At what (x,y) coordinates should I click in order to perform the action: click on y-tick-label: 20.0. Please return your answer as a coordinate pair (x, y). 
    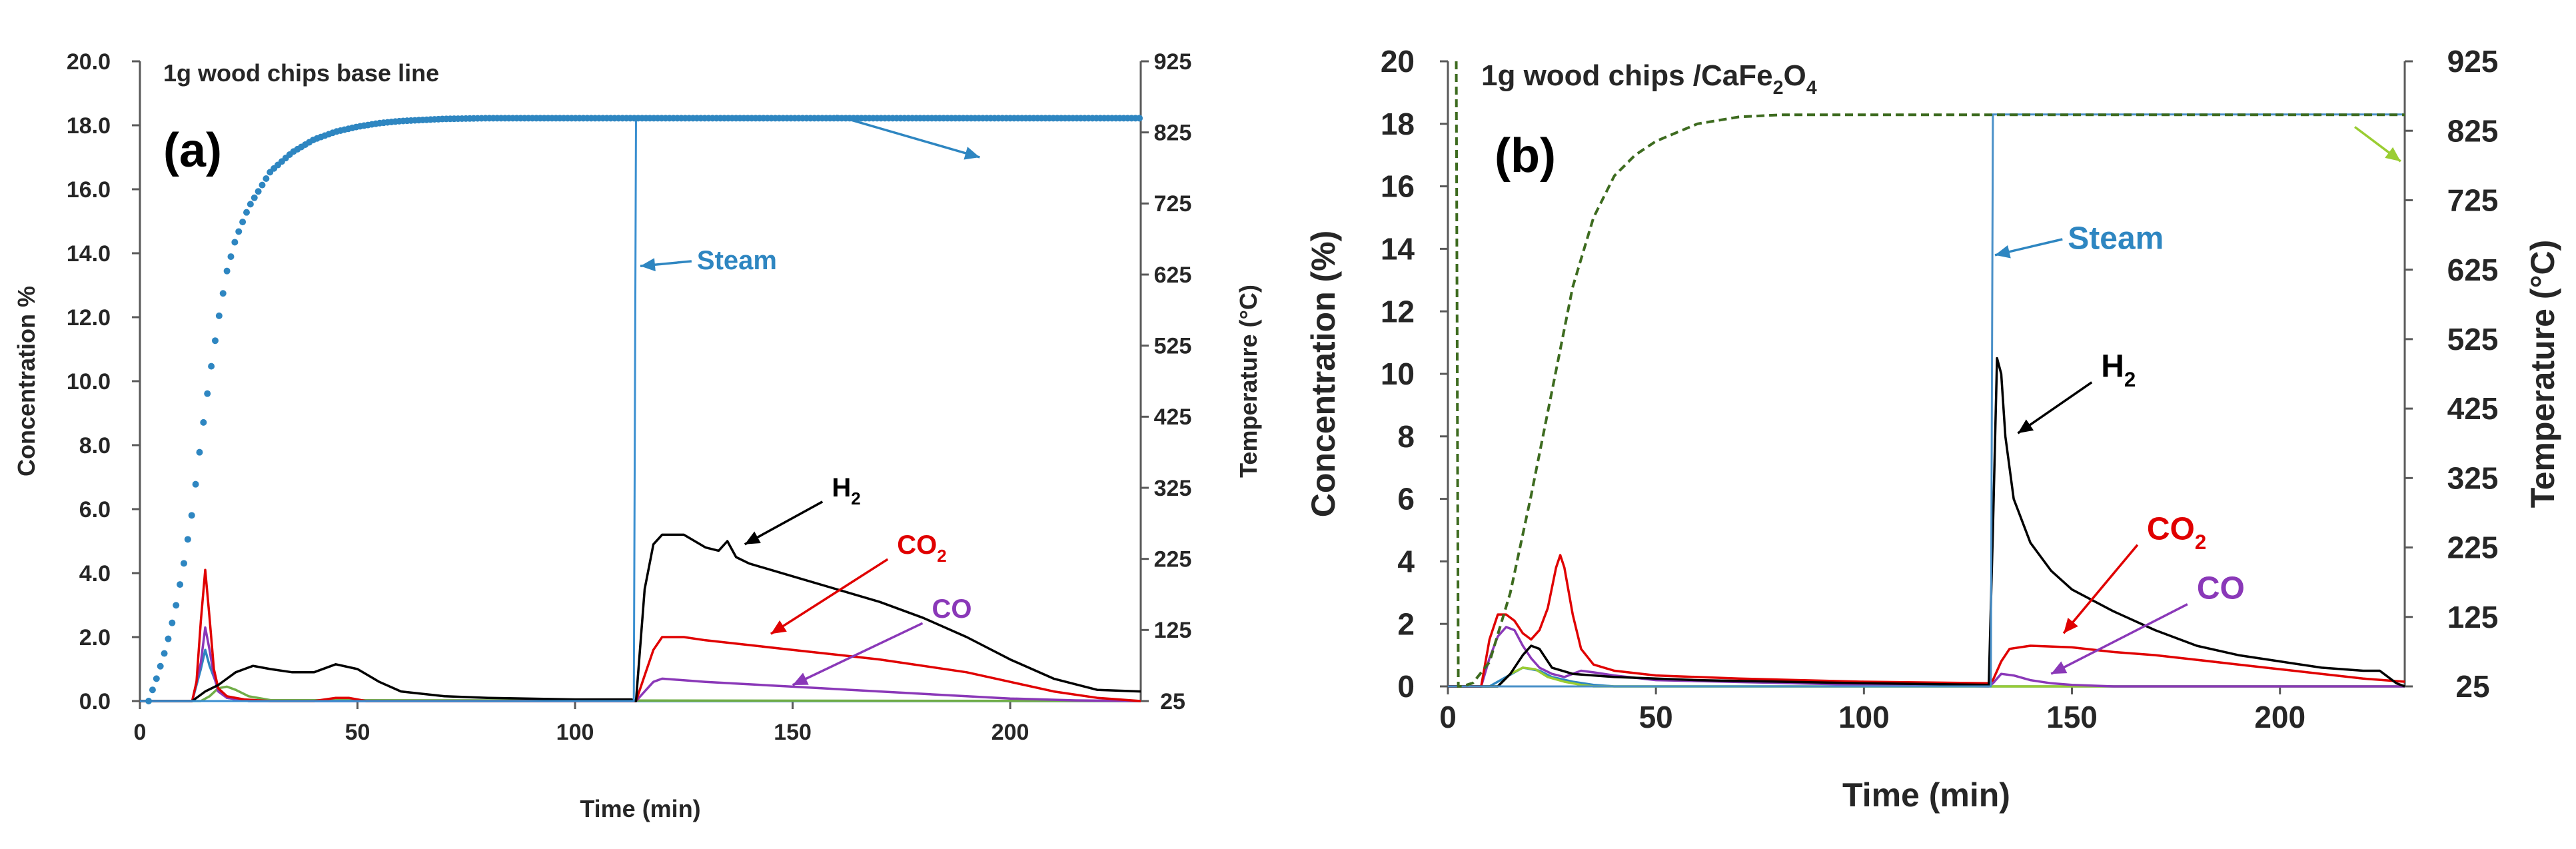
    Looking at the image, I should click on (89, 62).